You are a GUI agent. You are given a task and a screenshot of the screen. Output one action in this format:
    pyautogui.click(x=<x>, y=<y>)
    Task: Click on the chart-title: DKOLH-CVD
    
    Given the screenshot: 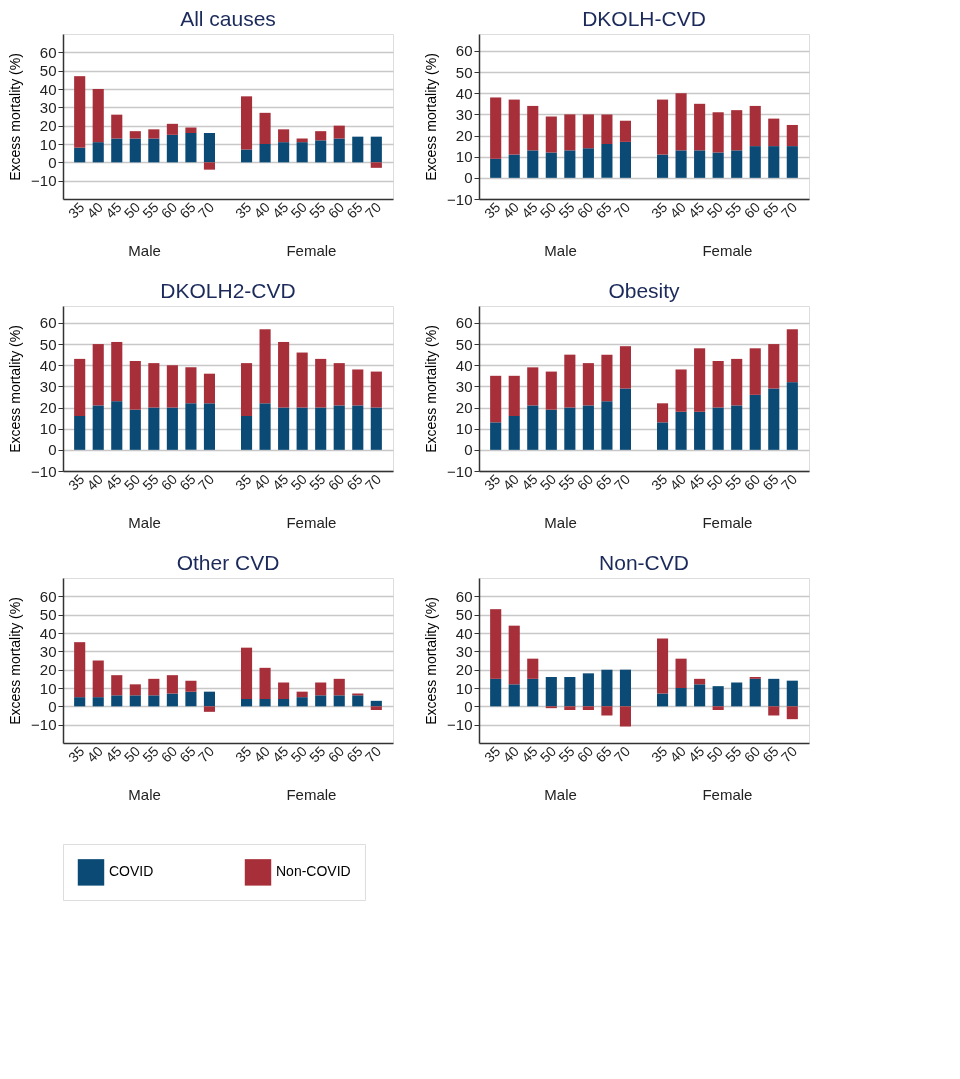 What is the action you would take?
    pyautogui.click(x=644, y=18)
    